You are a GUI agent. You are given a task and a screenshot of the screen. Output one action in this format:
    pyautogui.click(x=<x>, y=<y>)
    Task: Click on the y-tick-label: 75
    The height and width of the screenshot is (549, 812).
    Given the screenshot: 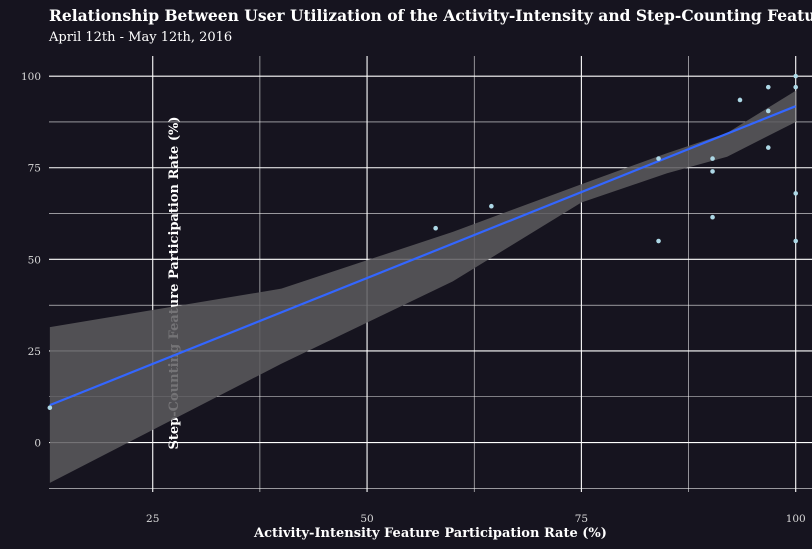 What is the action you would take?
    pyautogui.click(x=34, y=169)
    